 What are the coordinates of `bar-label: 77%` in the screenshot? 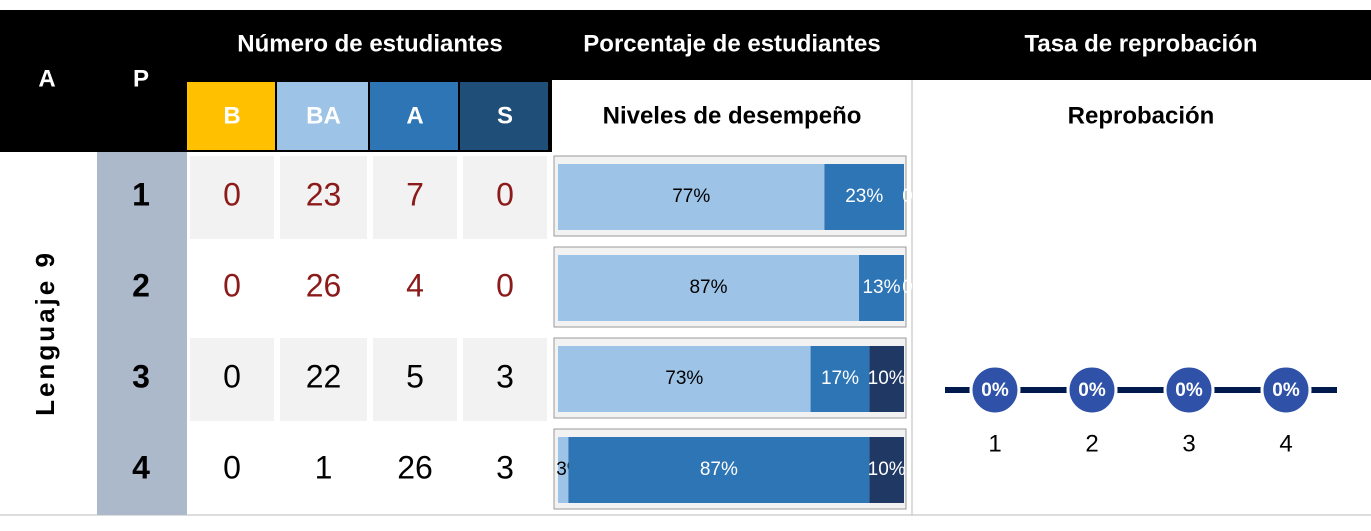 It's located at (691, 196).